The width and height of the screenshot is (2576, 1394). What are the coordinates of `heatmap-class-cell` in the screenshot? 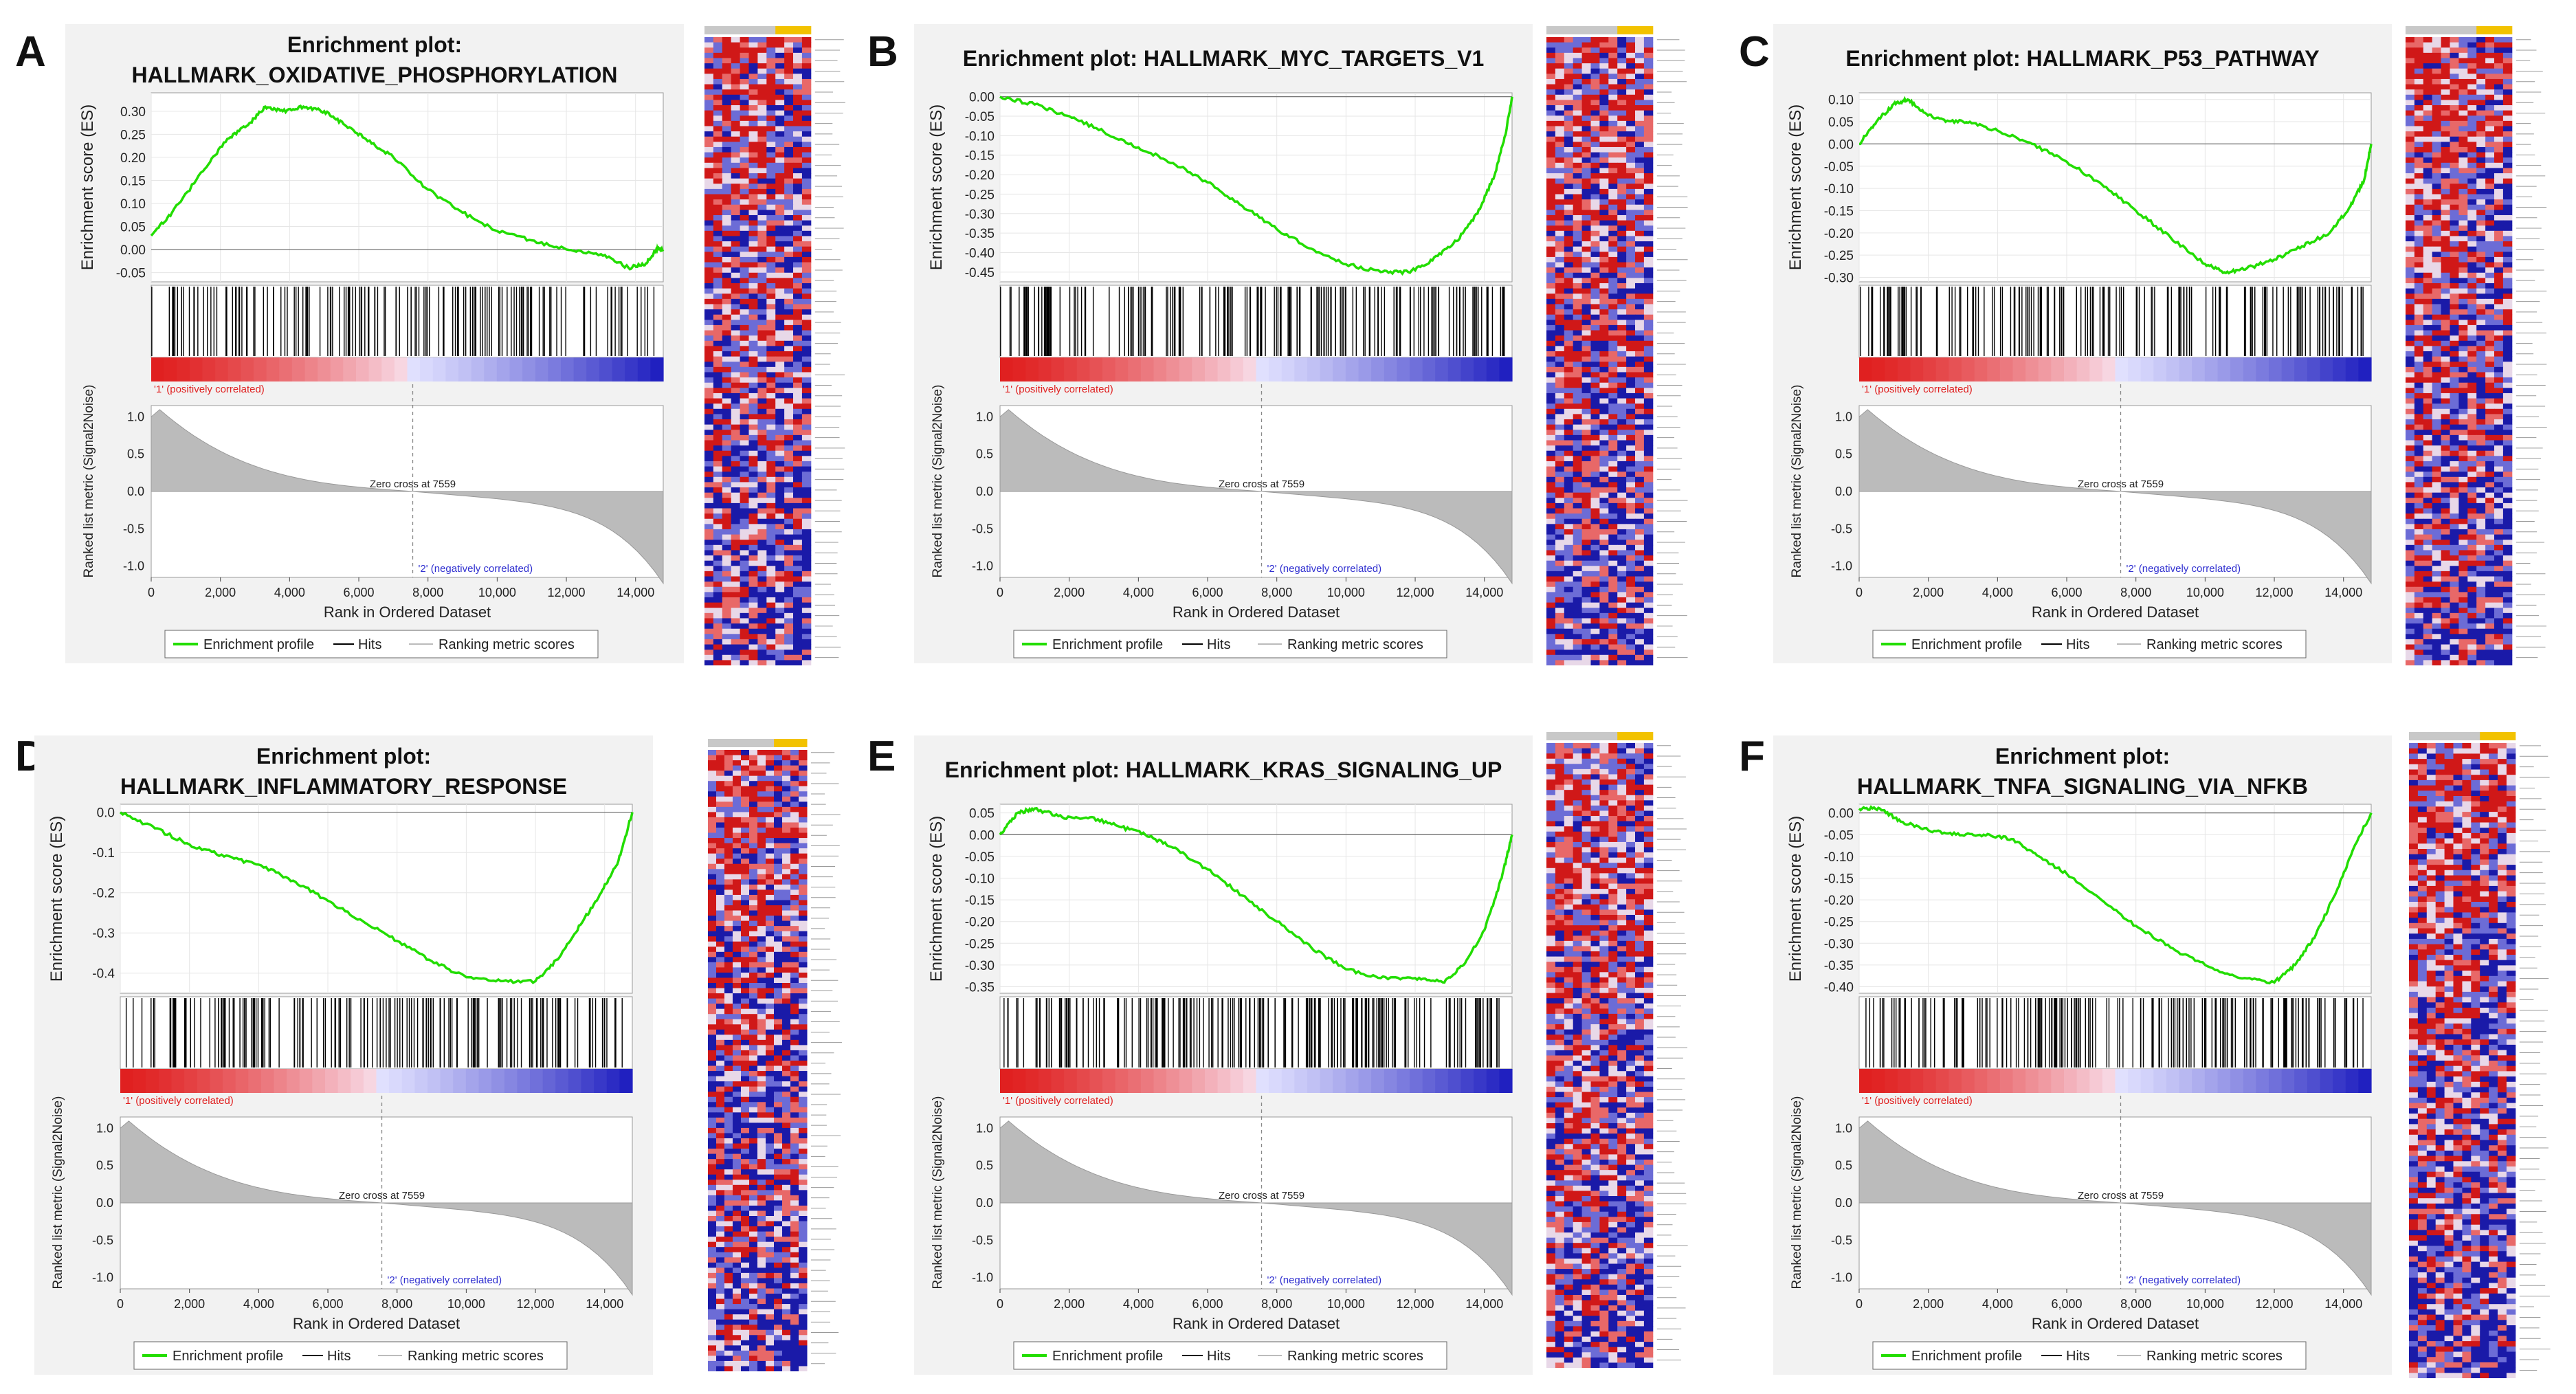 It's located at (2472, 30).